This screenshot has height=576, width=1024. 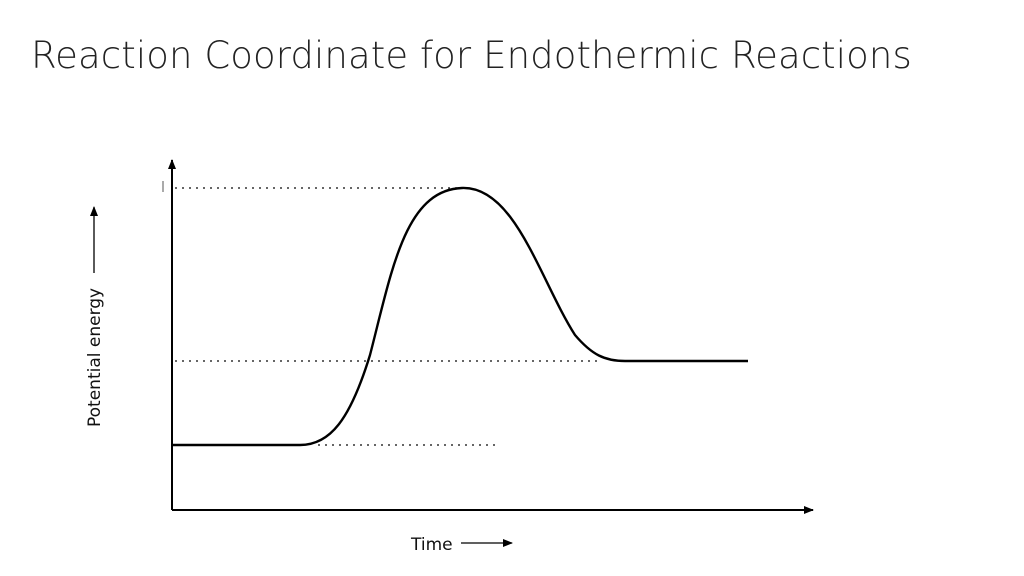 What do you see at coordinates (461, 545) in the screenshot?
I see `x-axis-label-group: Time` at bounding box center [461, 545].